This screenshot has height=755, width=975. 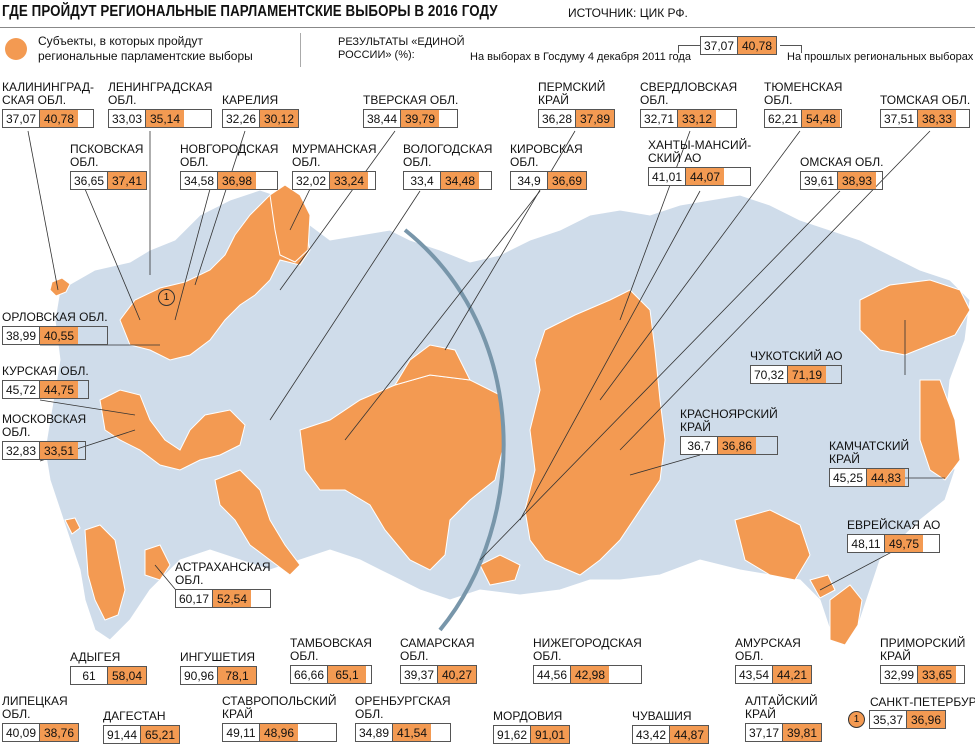 I want to click on region-name: АДЫГЕЯ, so click(x=95, y=657).